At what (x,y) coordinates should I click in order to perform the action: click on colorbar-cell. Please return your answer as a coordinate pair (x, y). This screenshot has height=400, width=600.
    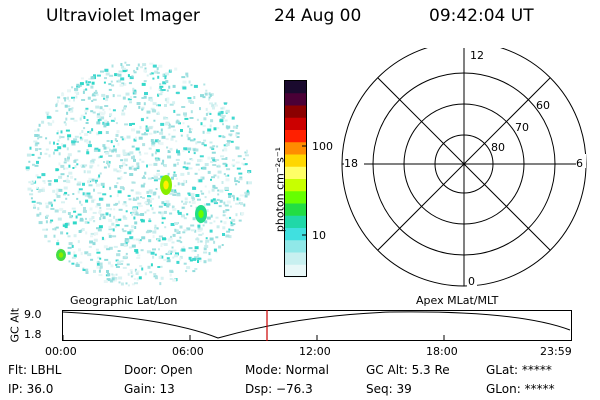
    Looking at the image, I should click on (295, 100).